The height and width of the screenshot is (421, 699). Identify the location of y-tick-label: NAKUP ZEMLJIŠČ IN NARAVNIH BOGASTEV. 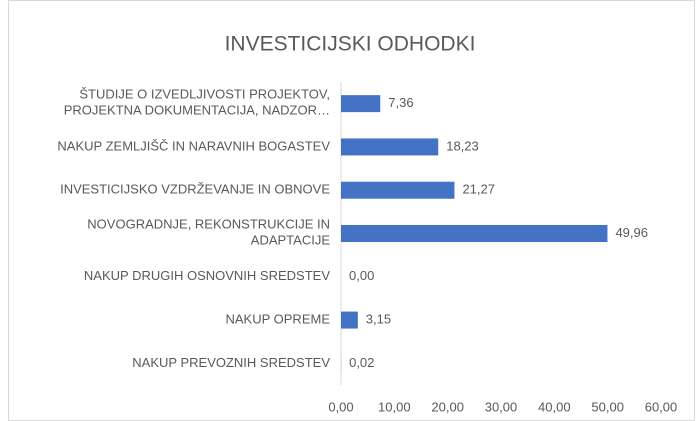
(193, 145).